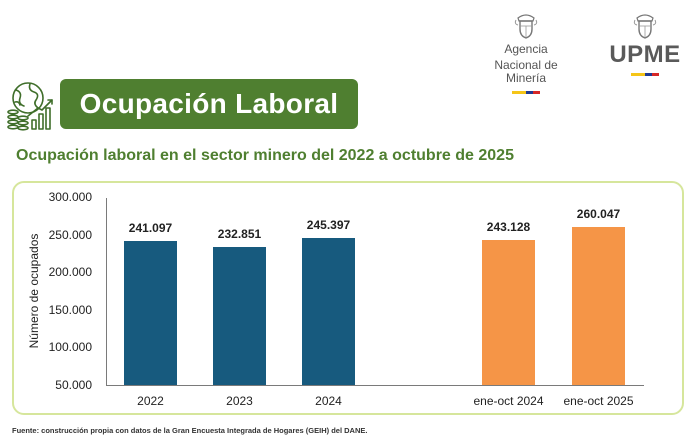 Image resolution: width=700 pixels, height=438 pixels. I want to click on x-axis-line, so click(375, 385).